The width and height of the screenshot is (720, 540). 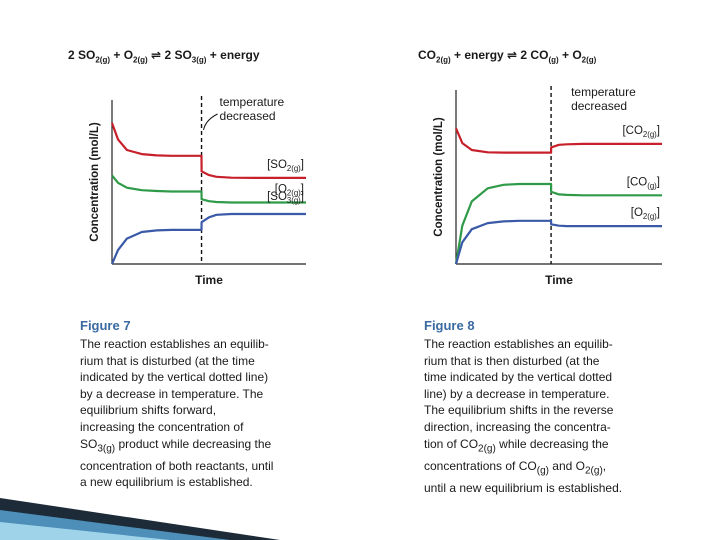 What do you see at coordinates (641, 132) in the screenshot?
I see `series-label: [CO2(g)]` at bounding box center [641, 132].